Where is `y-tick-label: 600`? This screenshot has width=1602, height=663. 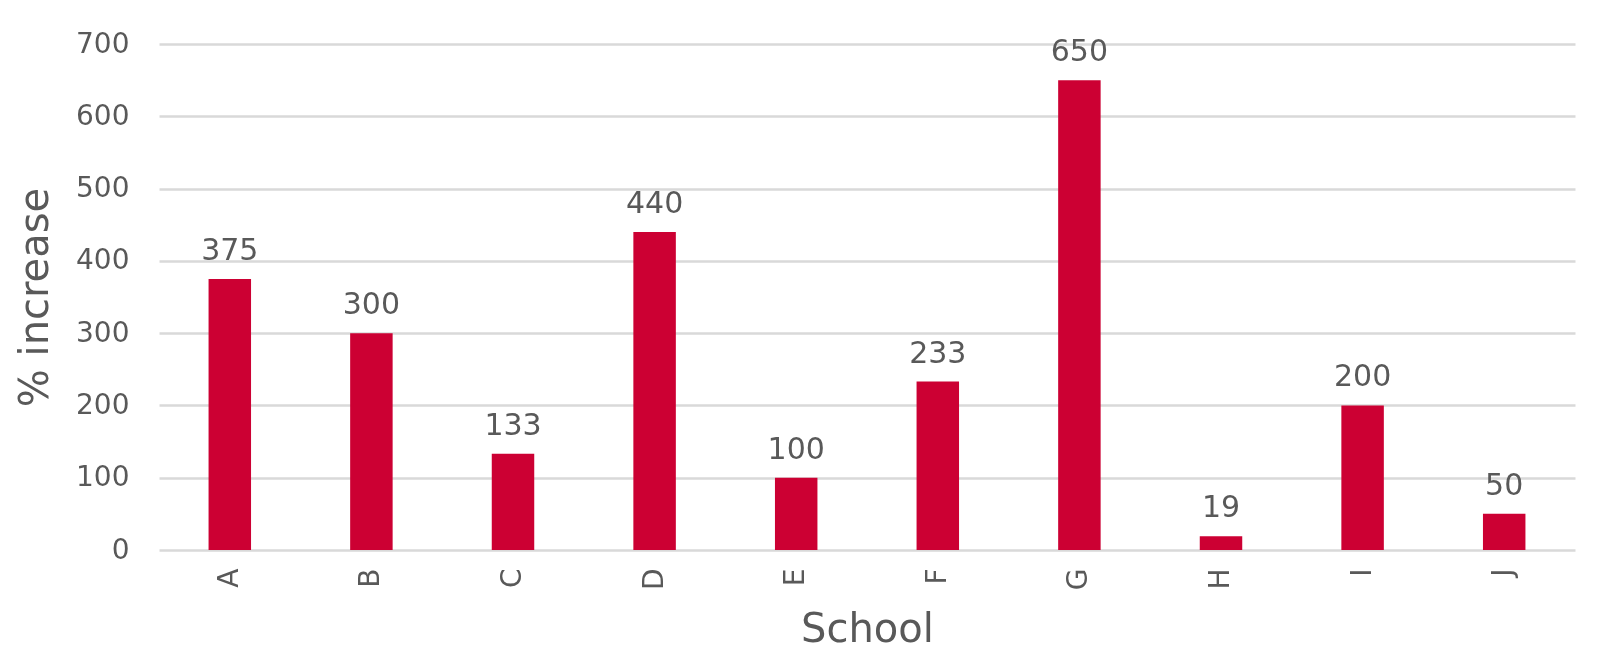
y-tick-label: 600 is located at coordinates (103, 115).